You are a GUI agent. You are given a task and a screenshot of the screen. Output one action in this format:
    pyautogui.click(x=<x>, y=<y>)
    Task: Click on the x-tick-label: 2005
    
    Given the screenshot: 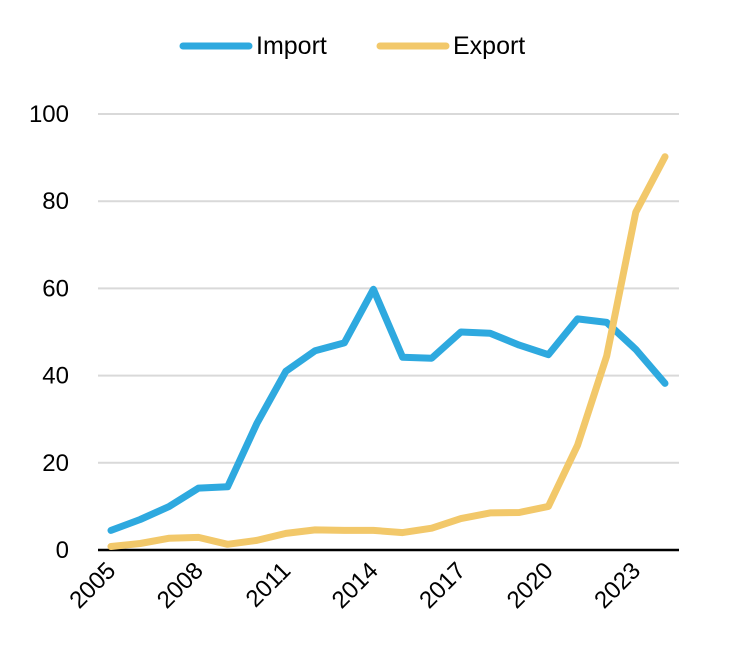 What is the action you would take?
    pyautogui.click(x=92, y=585)
    